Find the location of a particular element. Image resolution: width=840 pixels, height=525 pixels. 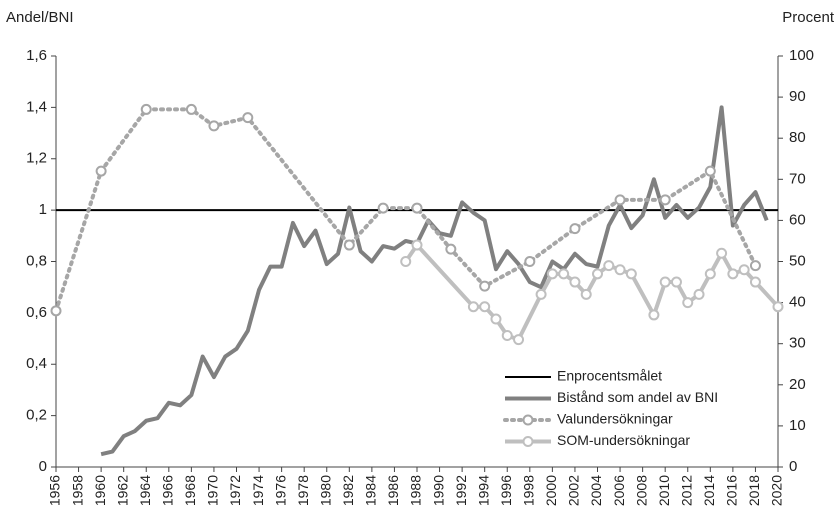

x-tick-label: 1974 is located at coordinates (258, 490).